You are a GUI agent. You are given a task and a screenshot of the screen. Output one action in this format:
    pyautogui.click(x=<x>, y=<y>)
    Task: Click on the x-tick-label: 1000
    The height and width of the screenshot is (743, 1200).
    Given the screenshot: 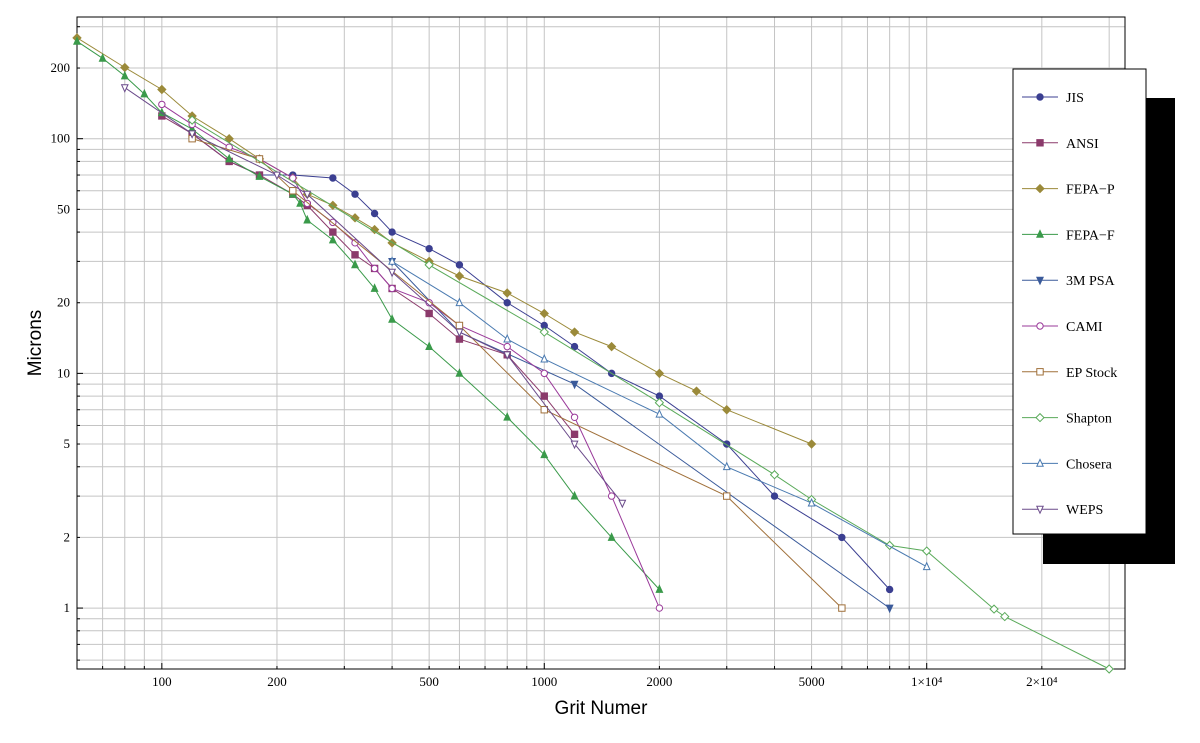 What is the action you would take?
    pyautogui.click(x=544, y=681)
    